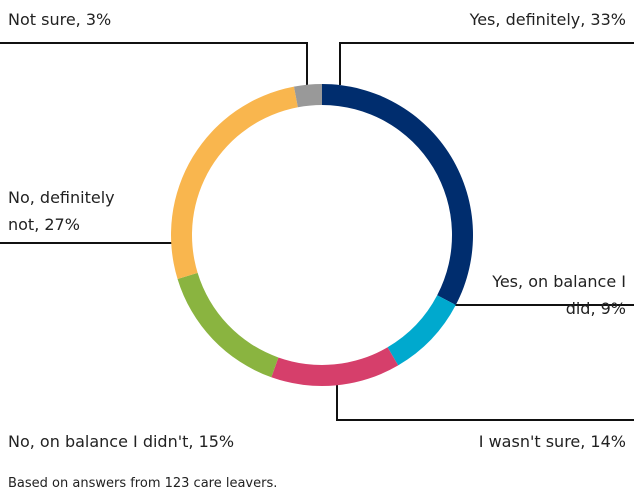 The height and width of the screenshot is (500, 634). What do you see at coordinates (60, 19) in the screenshot?
I see `segment-label: Not sure, 3%` at bounding box center [60, 19].